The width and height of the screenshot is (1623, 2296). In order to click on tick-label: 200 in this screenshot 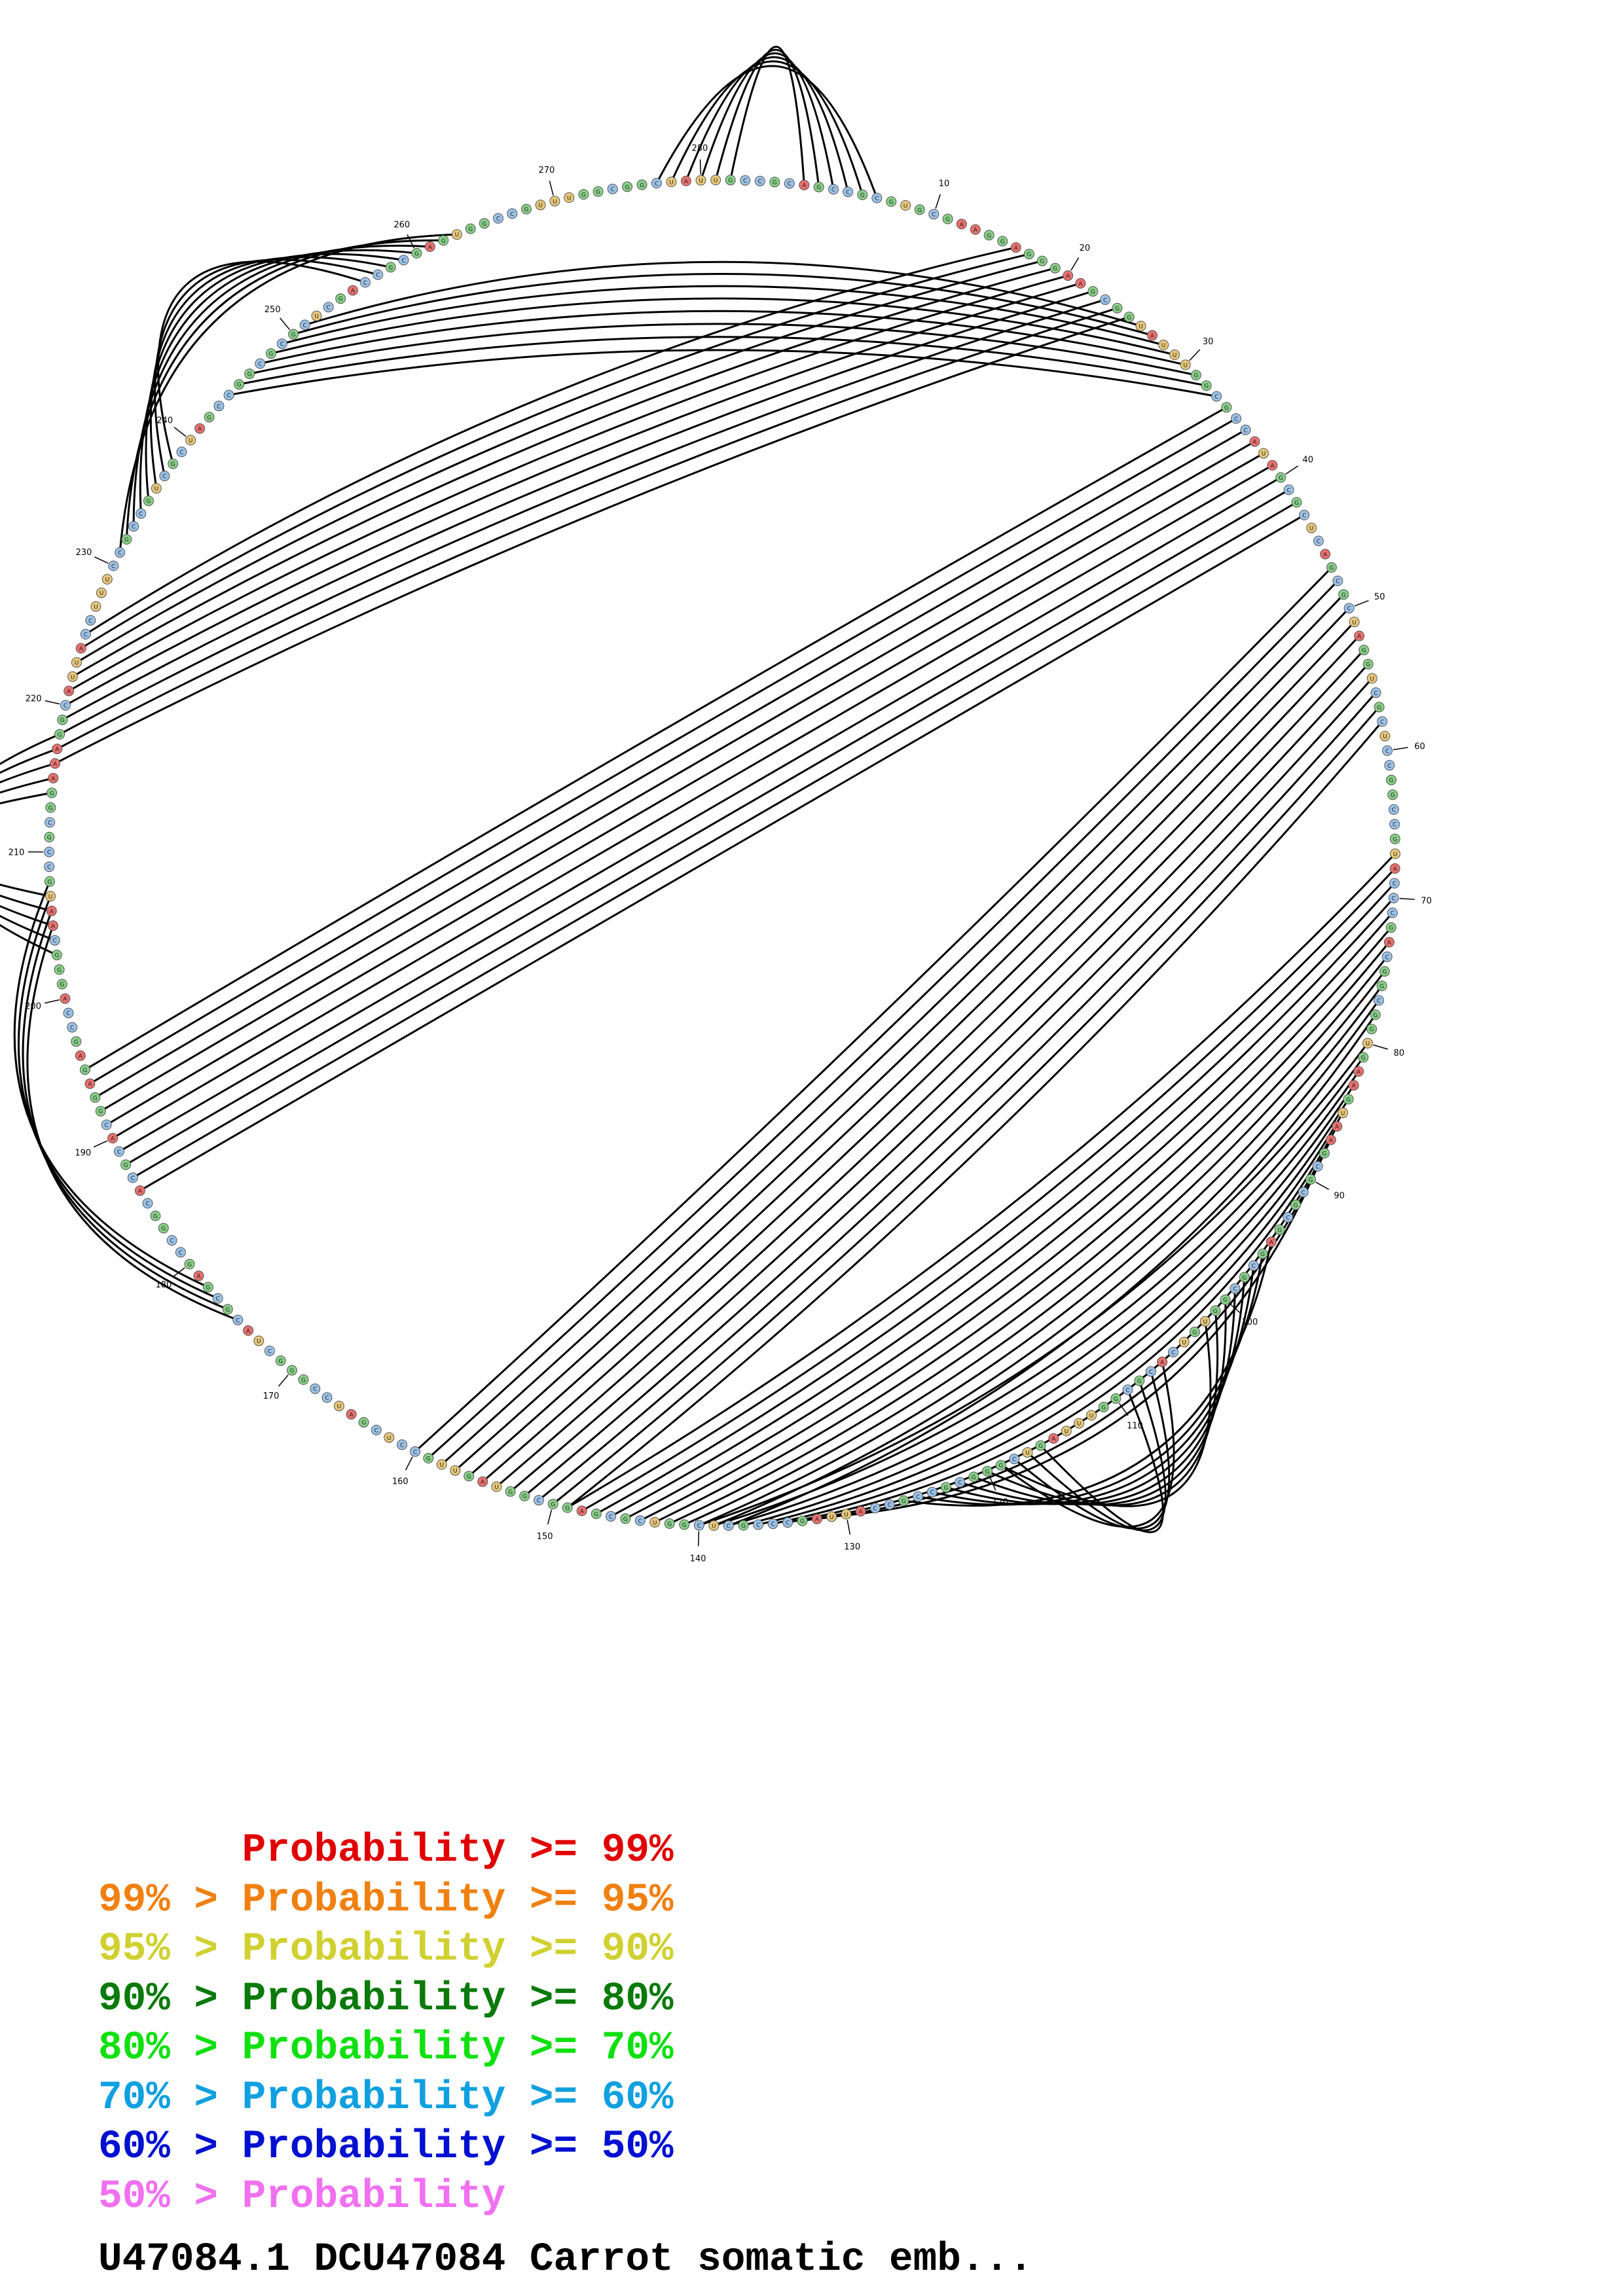, I will do `click(33, 1007)`.